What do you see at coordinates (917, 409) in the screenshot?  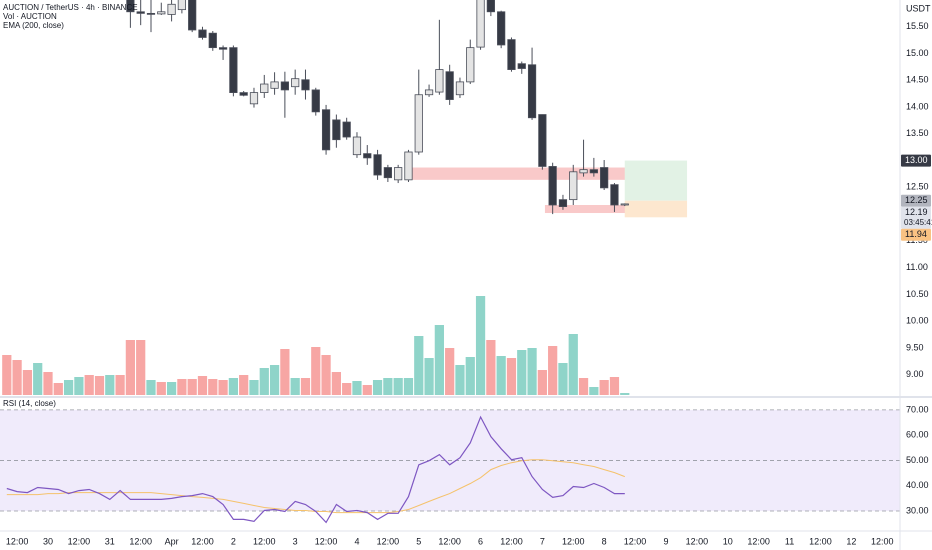 I see `rsi-tick-label: 70.00` at bounding box center [917, 409].